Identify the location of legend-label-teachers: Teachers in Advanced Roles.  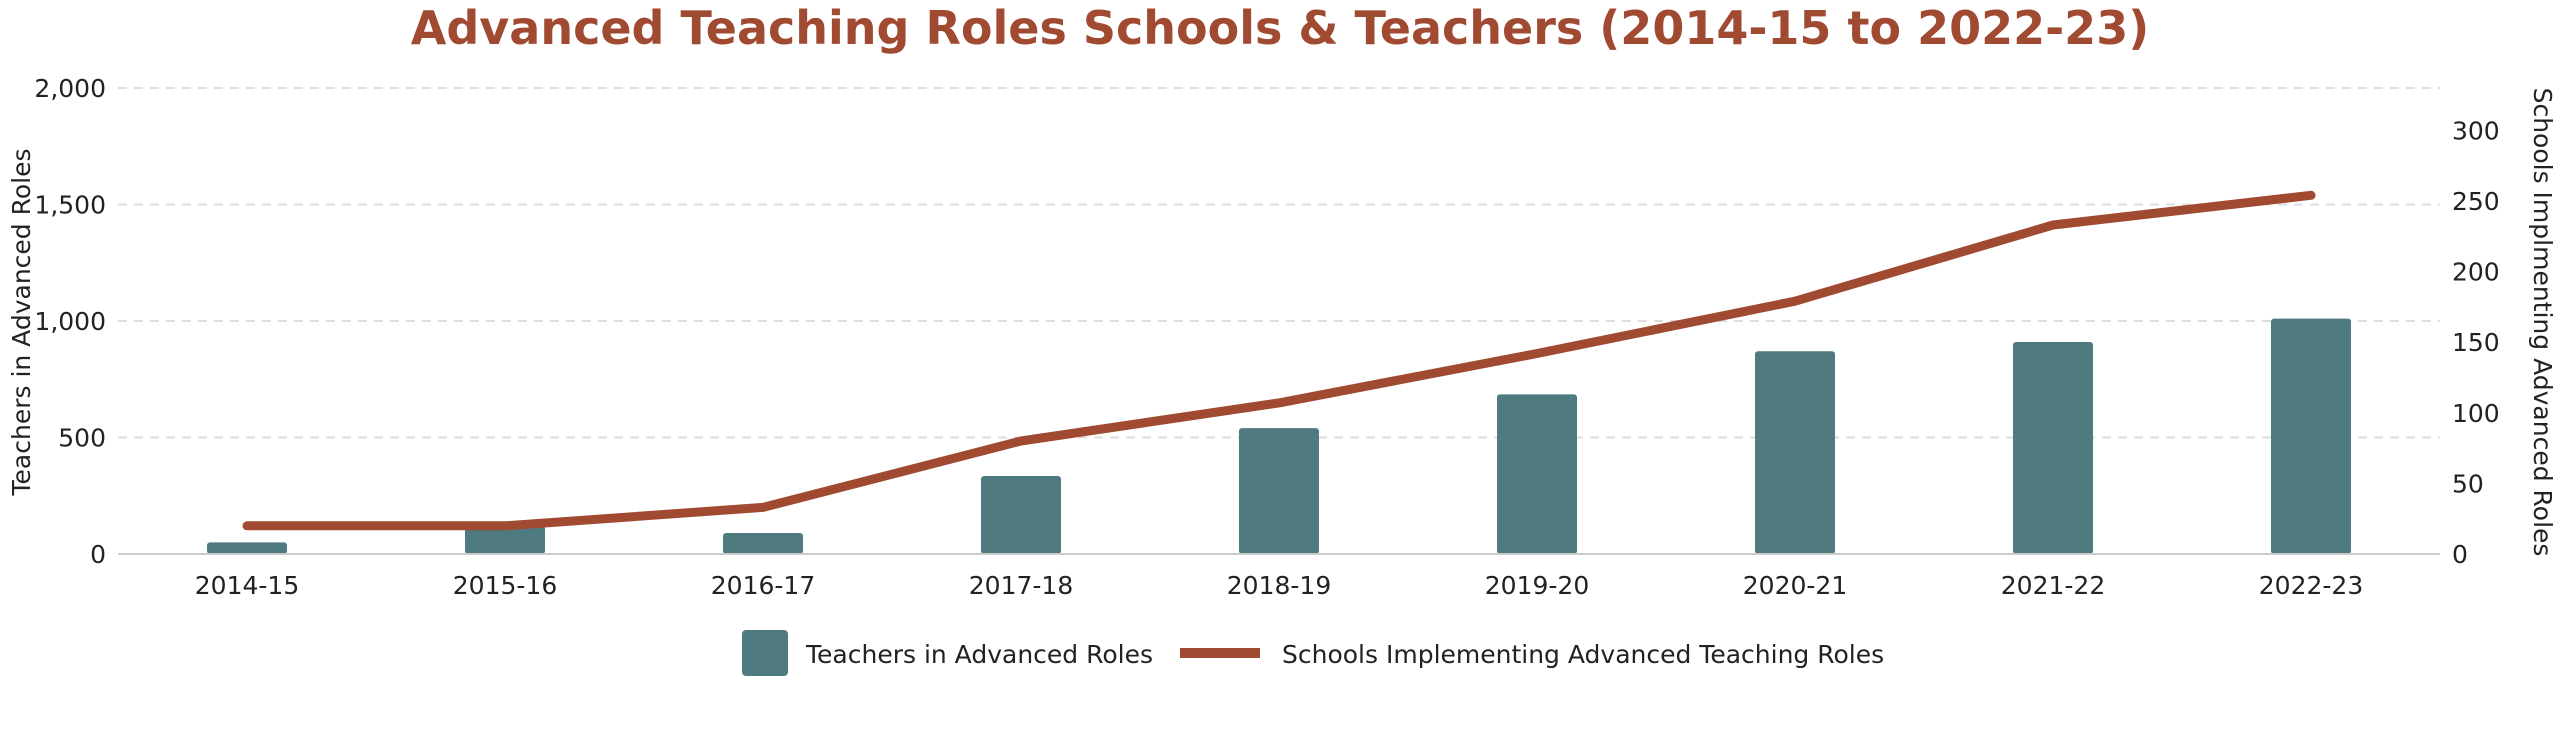
(979, 654).